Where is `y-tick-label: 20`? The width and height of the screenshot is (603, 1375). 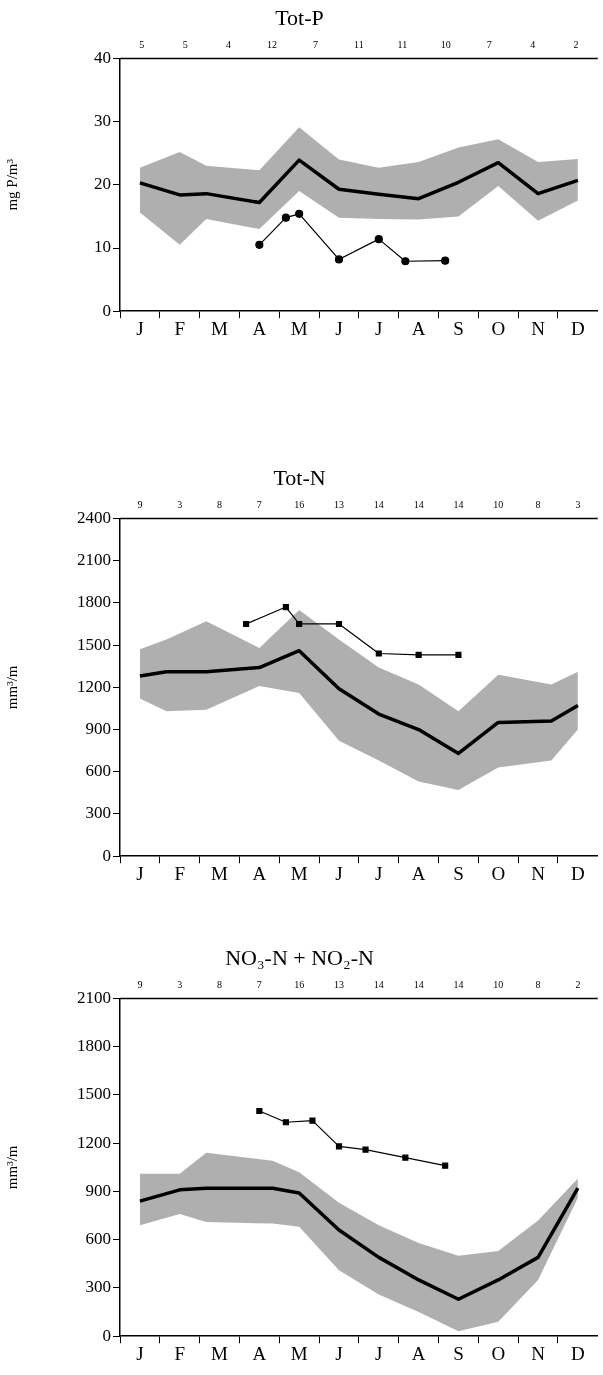
y-tick-label: 20 is located at coordinates (102, 184).